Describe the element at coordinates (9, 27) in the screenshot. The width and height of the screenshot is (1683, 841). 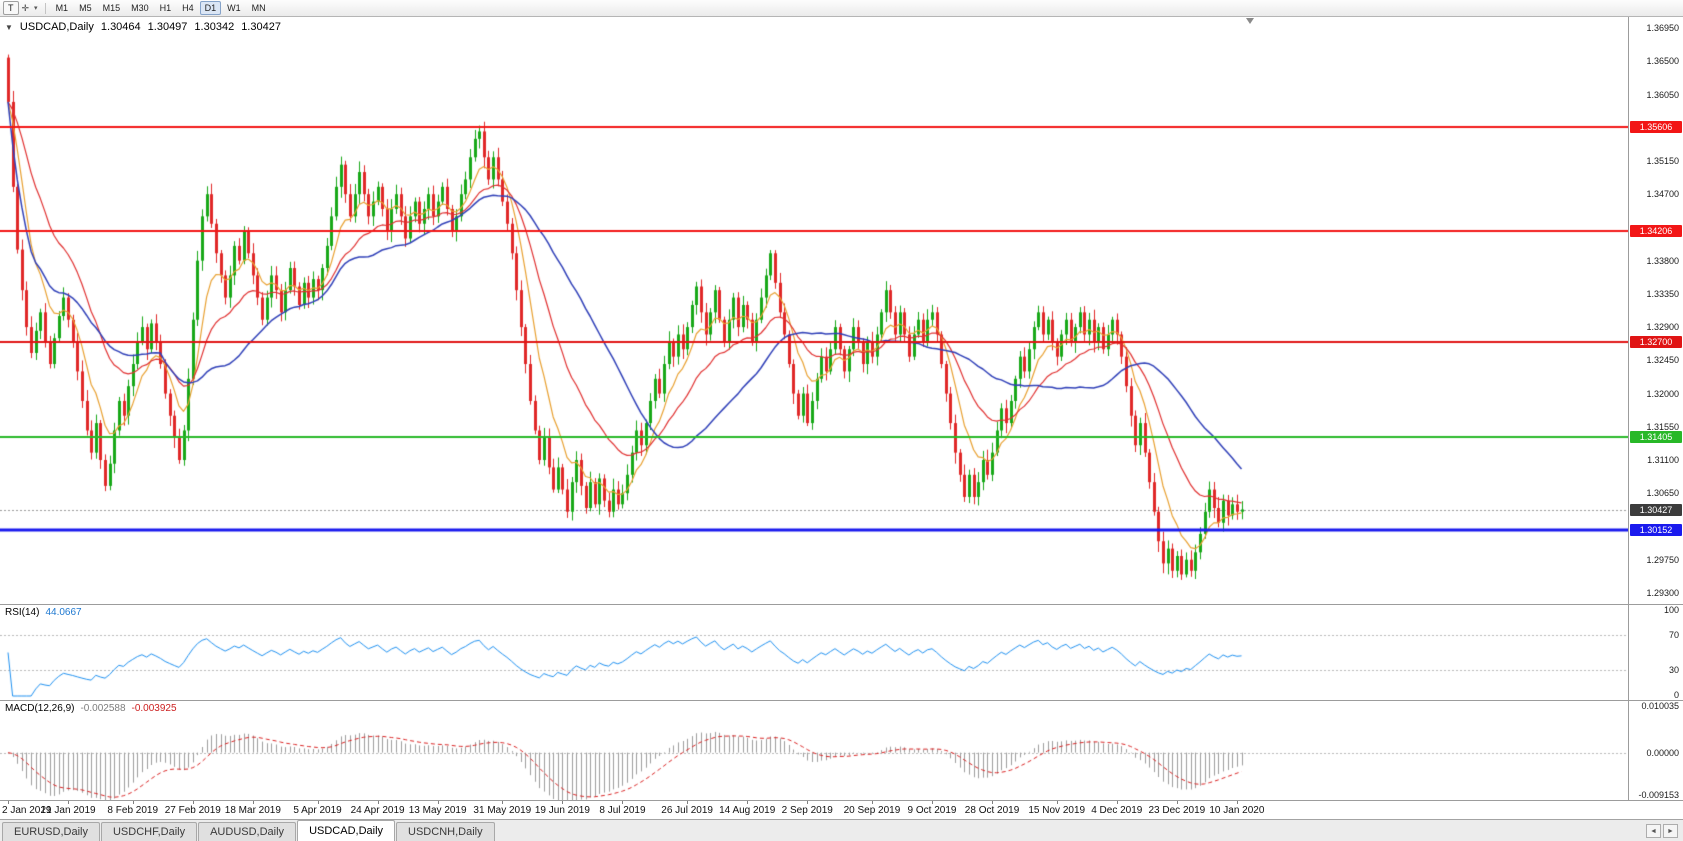
I see `collapse-triangle-icon: ▼` at that location.